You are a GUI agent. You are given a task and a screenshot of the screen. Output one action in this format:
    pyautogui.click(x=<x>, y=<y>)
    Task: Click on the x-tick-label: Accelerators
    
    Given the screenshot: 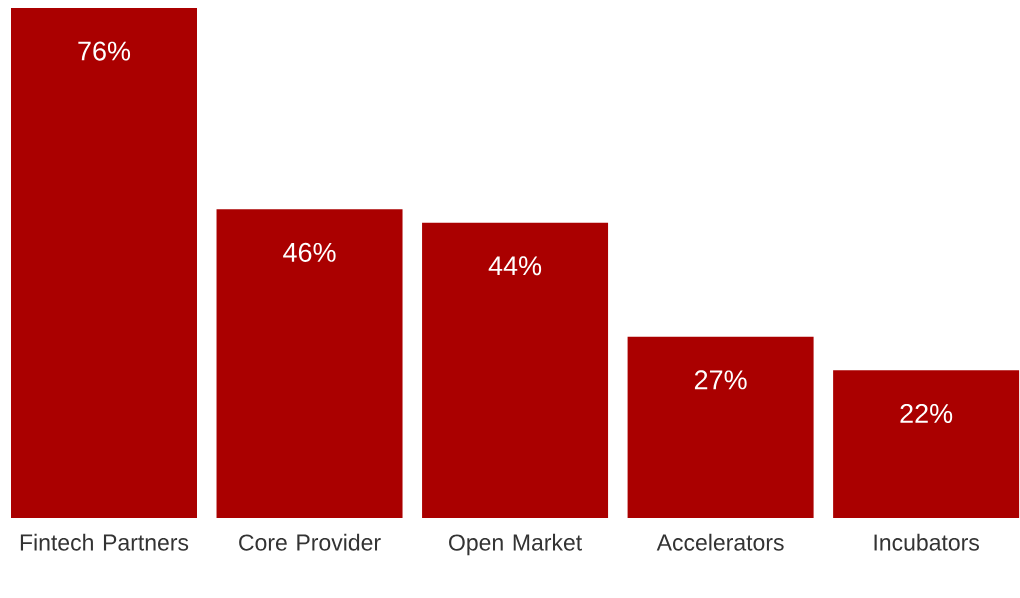 What is the action you would take?
    pyautogui.click(x=720, y=542)
    